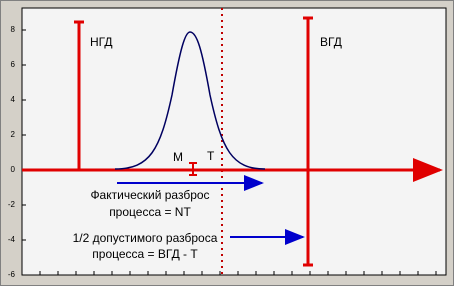 This screenshot has height=286, width=454. Describe the element at coordinates (193, 169) in the screenshot. I see `mean-marker` at that location.